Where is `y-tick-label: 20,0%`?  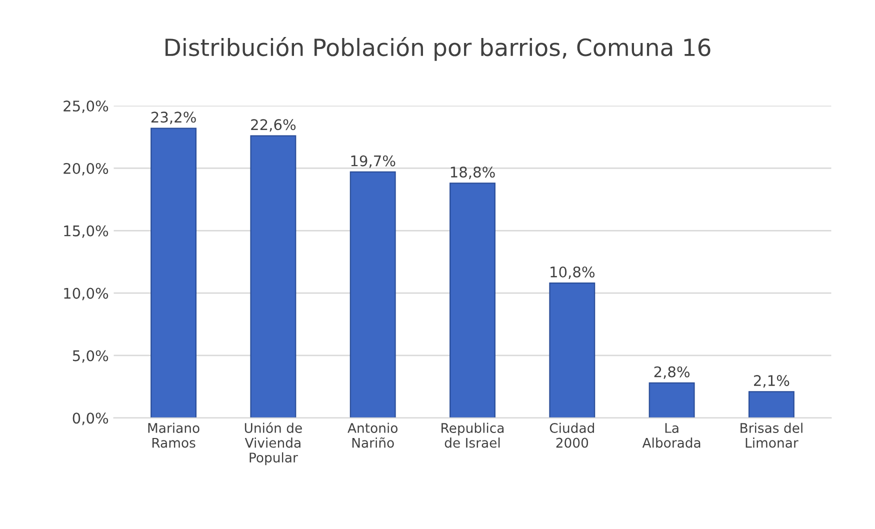 y-tick-label: 20,0% is located at coordinates (86, 169).